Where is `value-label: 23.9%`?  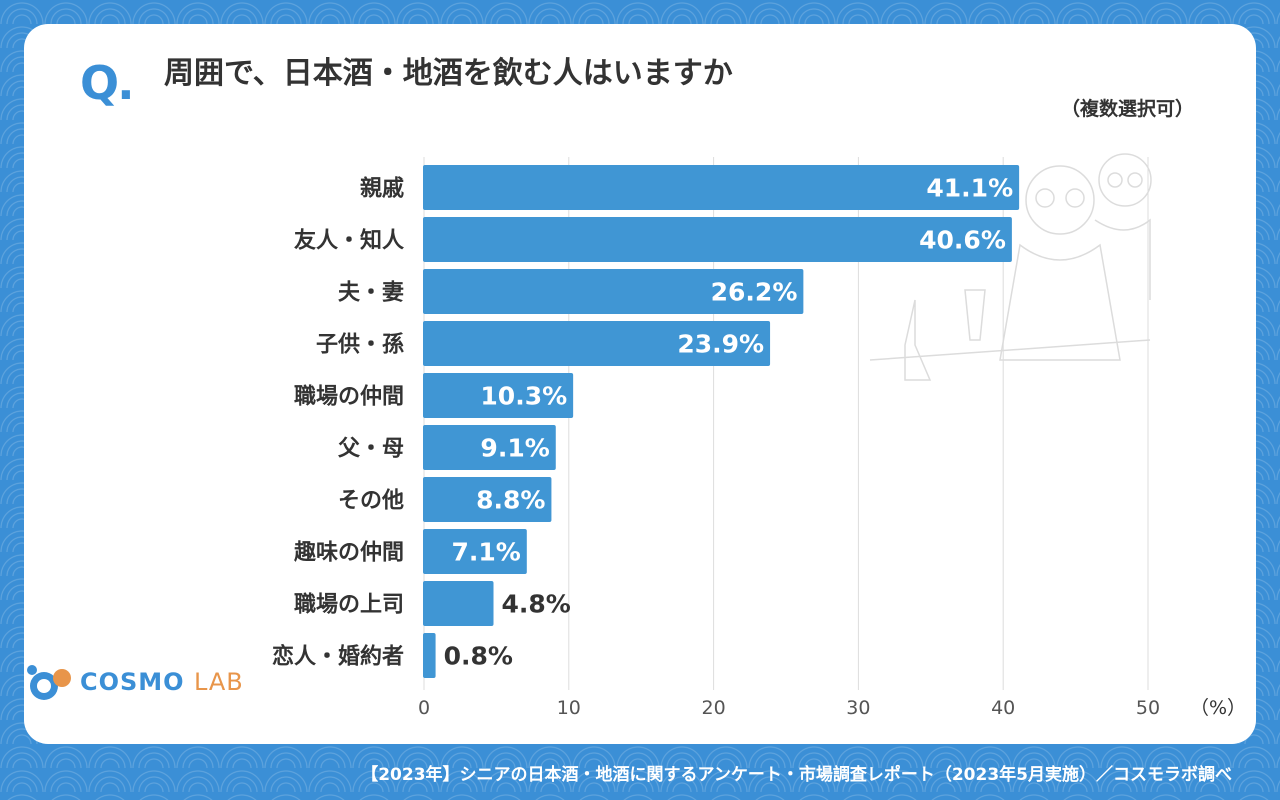 value-label: 23.9% is located at coordinates (720, 344).